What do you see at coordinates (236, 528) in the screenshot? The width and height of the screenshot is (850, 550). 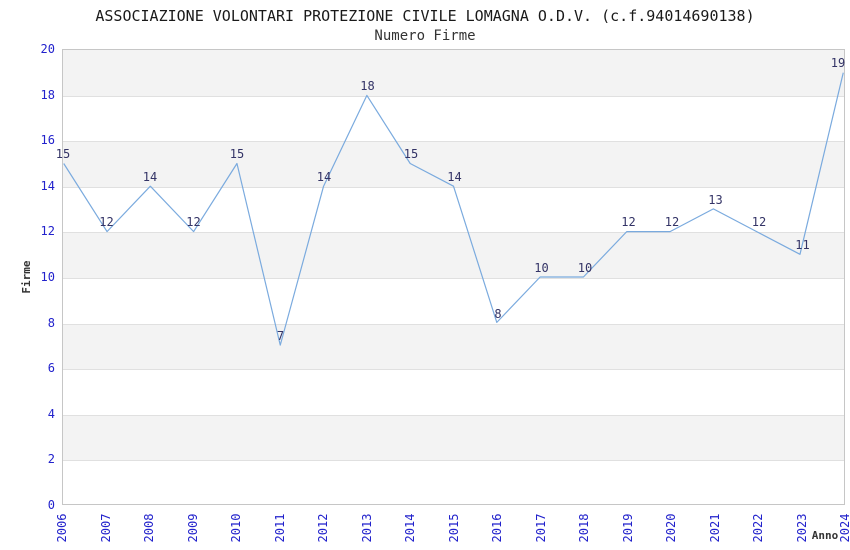 I see `x-tick-label: 2010` at bounding box center [236, 528].